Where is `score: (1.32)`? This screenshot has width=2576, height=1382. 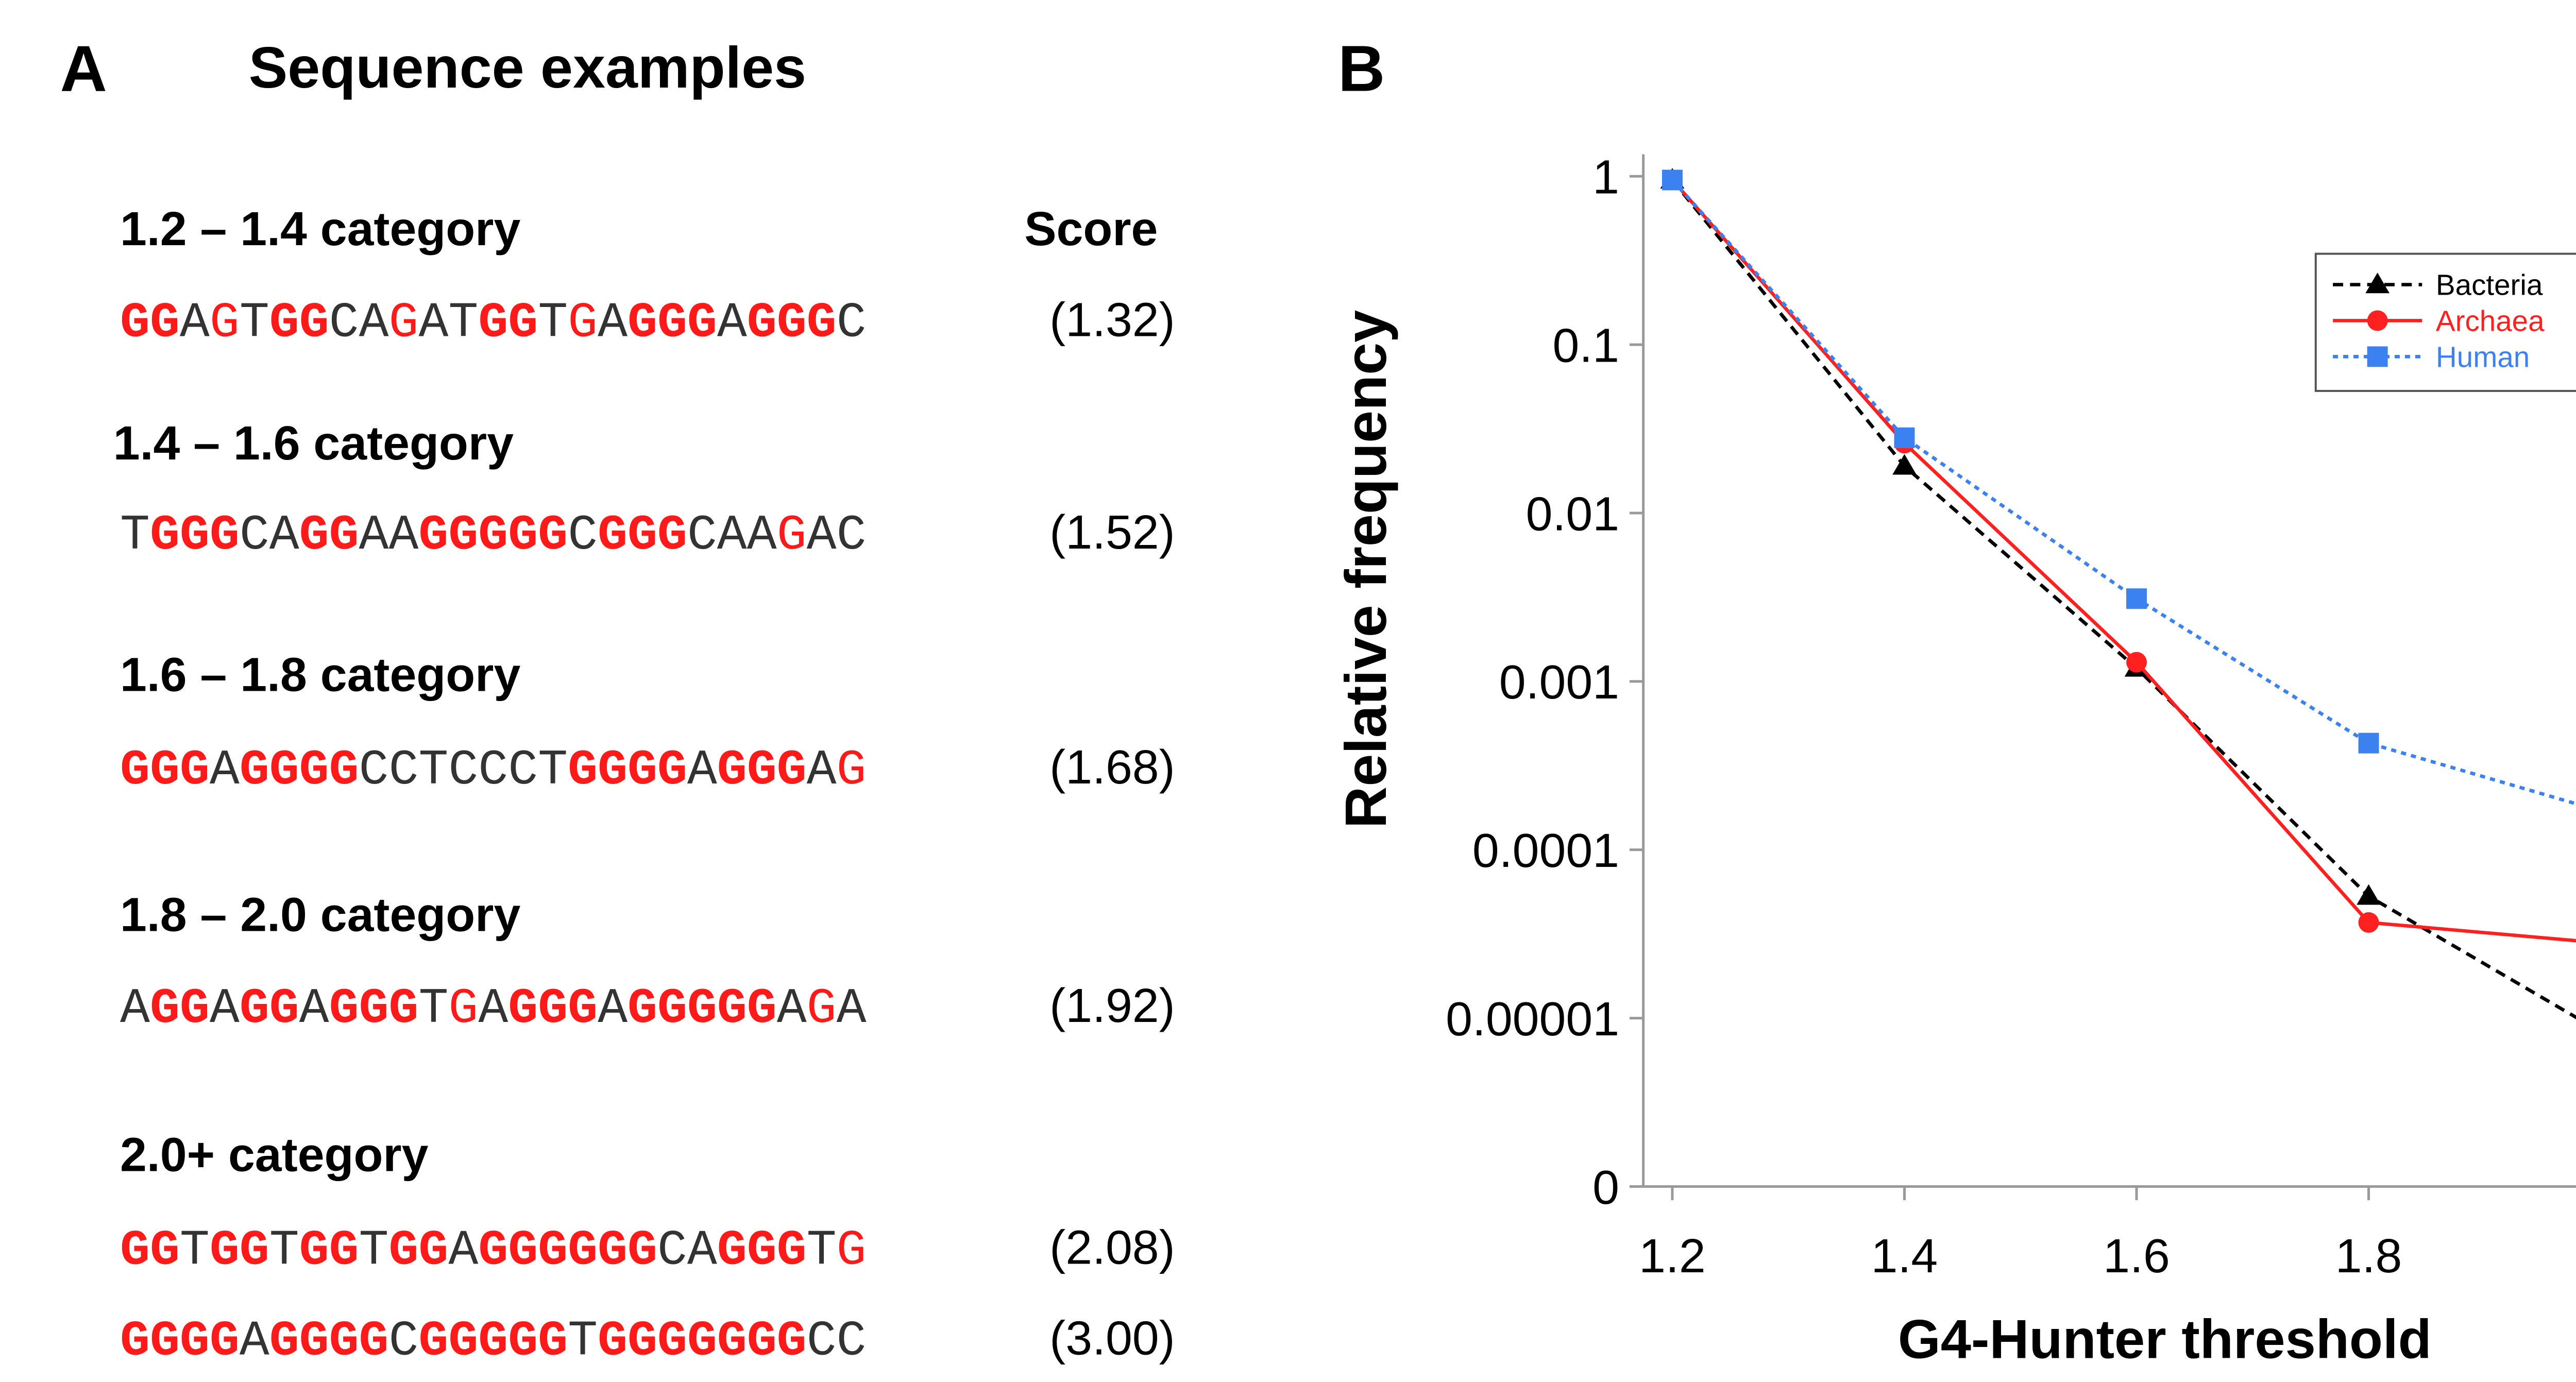 score: (1.32) is located at coordinates (1112, 320).